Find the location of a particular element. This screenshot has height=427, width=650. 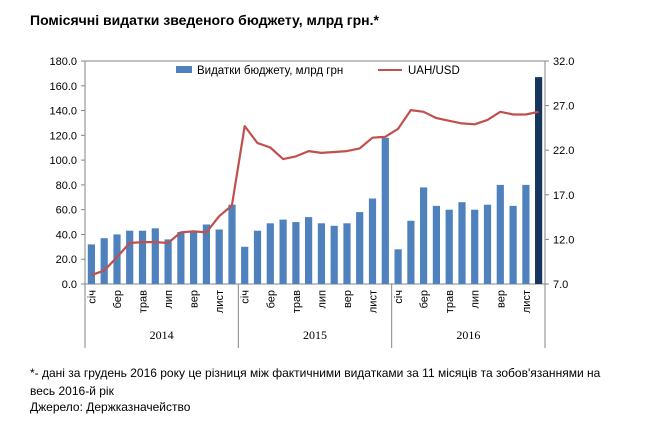

year-label: 2016 is located at coordinates (468, 335).